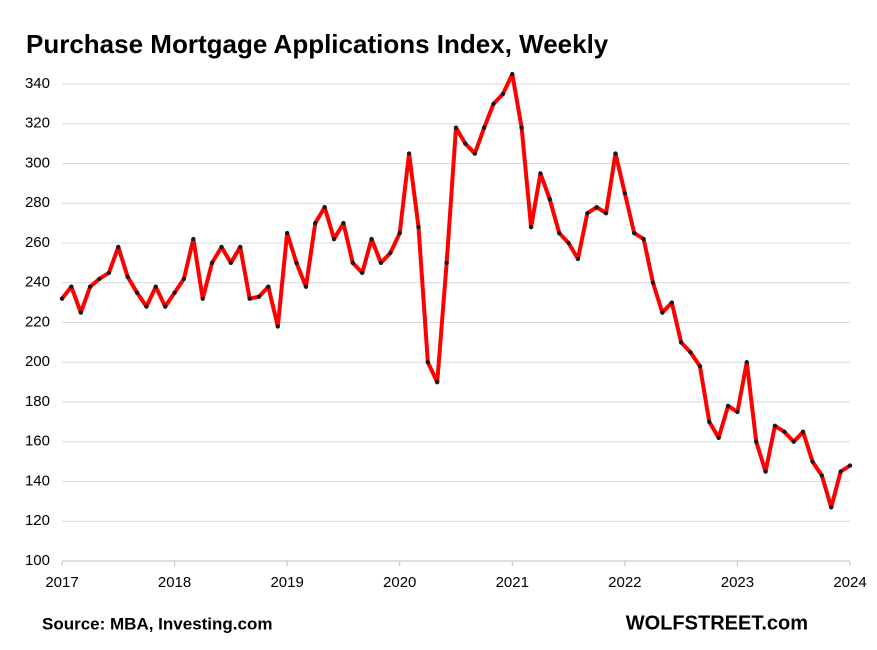 The width and height of the screenshot is (877, 650). I want to click on y-tick-label: 280, so click(37, 202).